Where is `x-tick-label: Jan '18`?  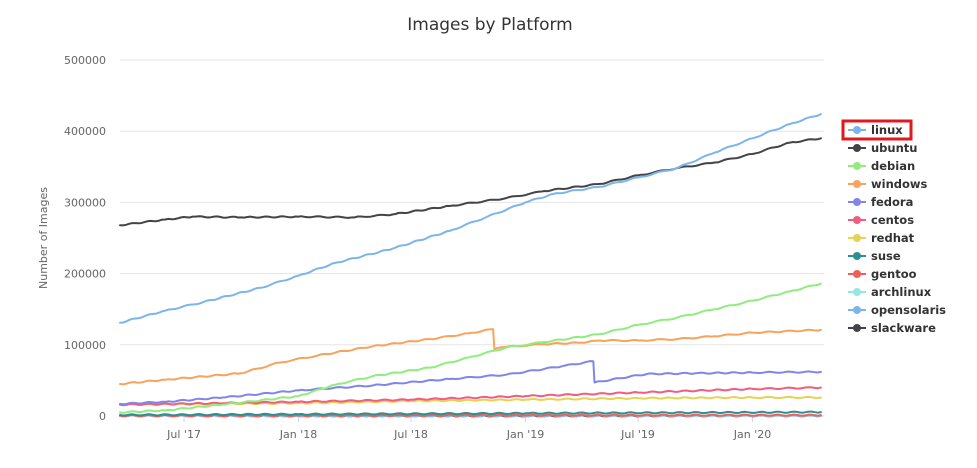 x-tick-label: Jan '18 is located at coordinates (298, 434).